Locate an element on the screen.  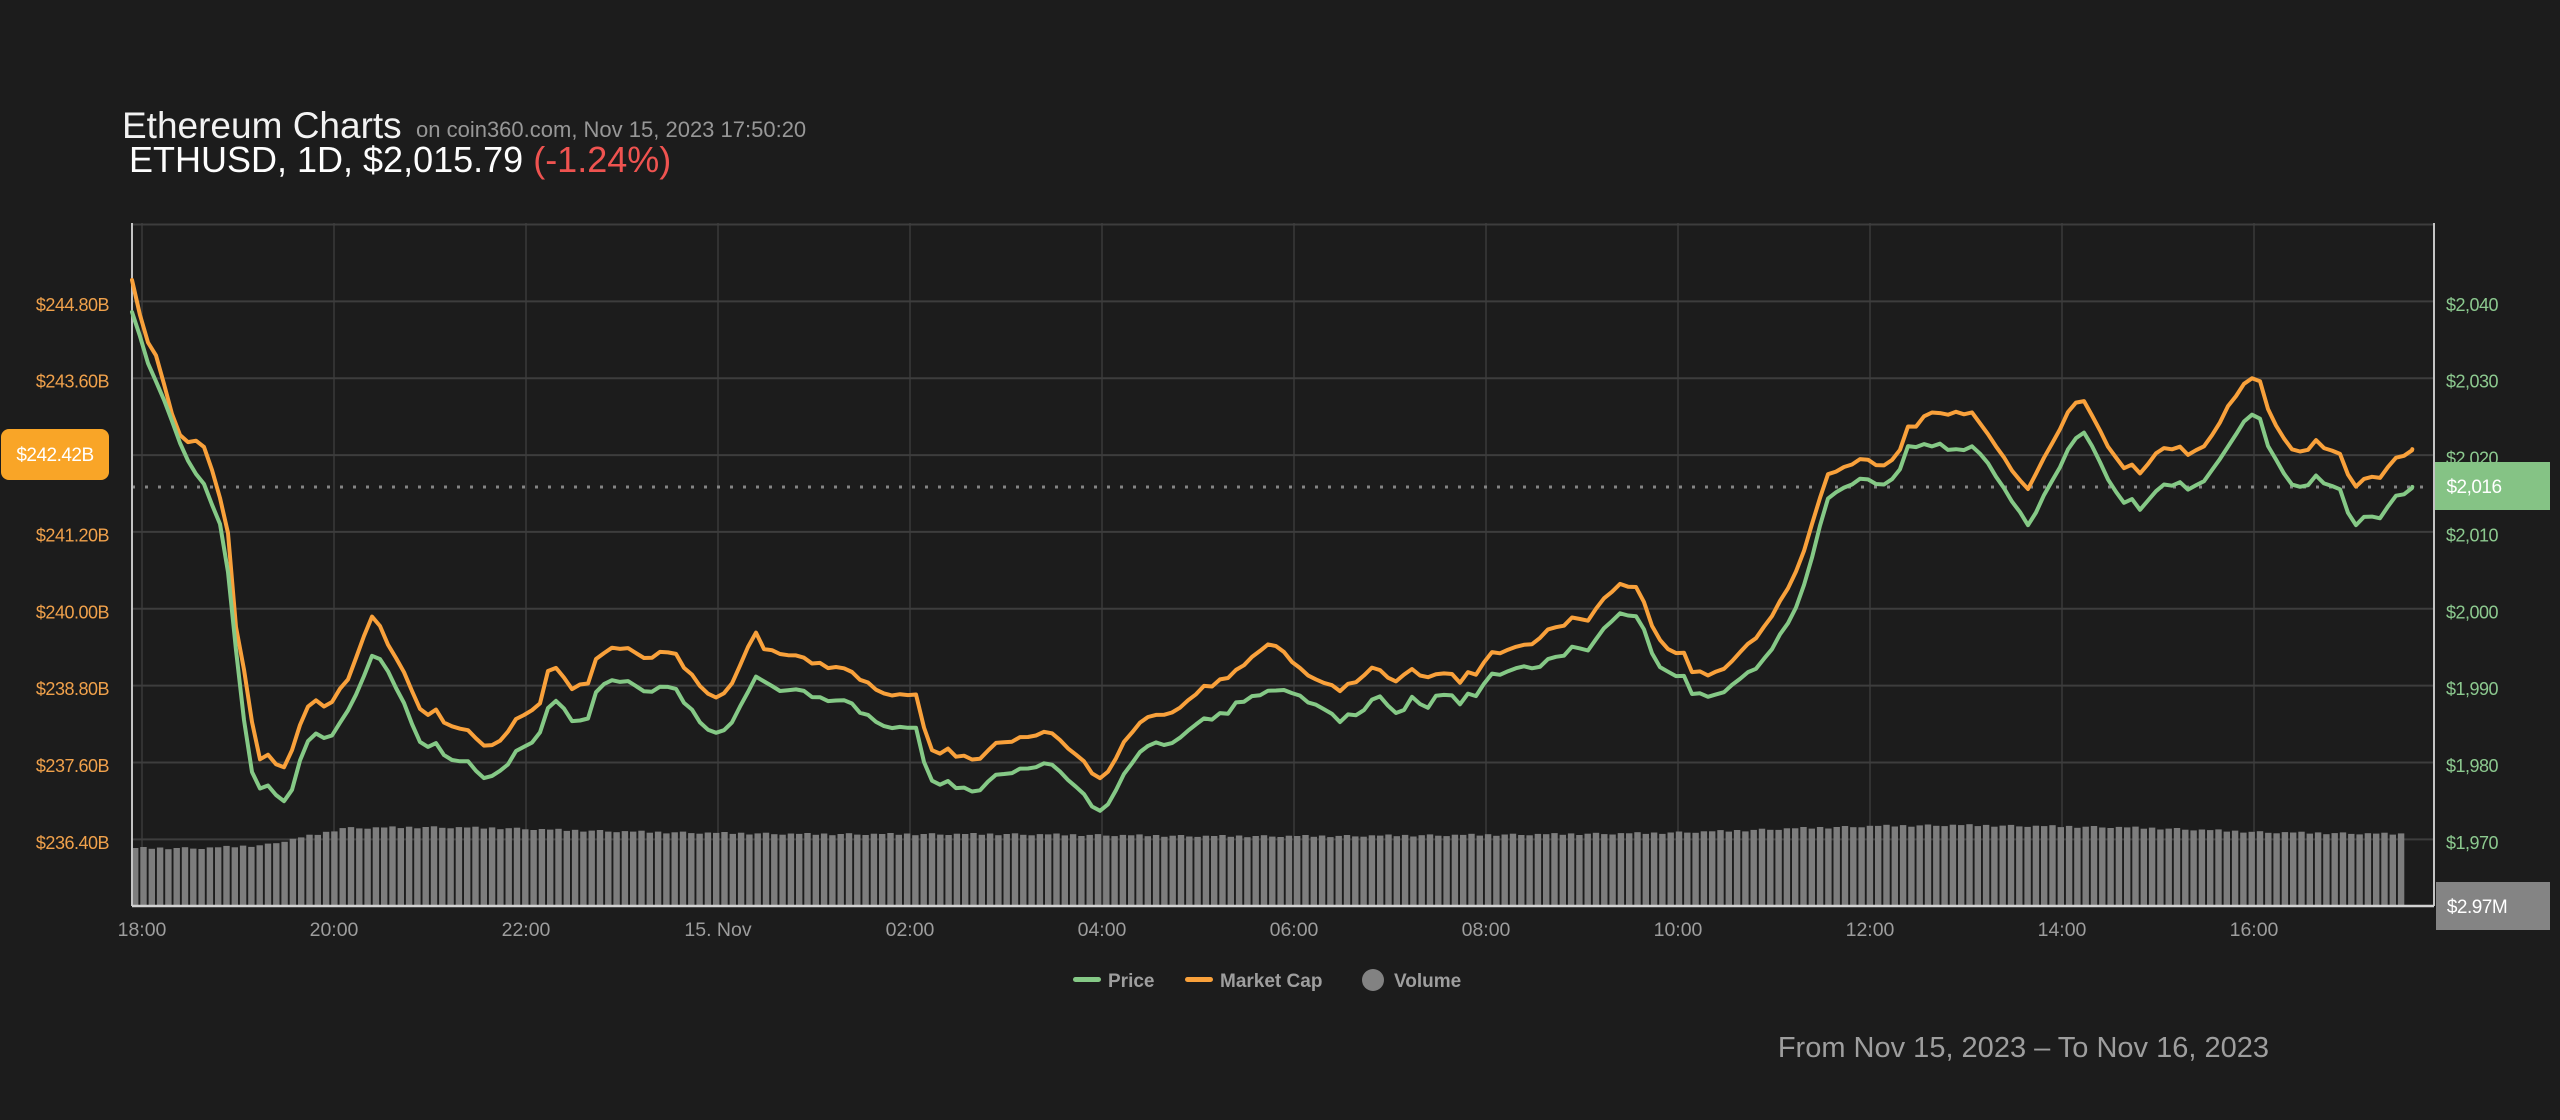
svg-text: 20:00 is located at coordinates (334, 930).